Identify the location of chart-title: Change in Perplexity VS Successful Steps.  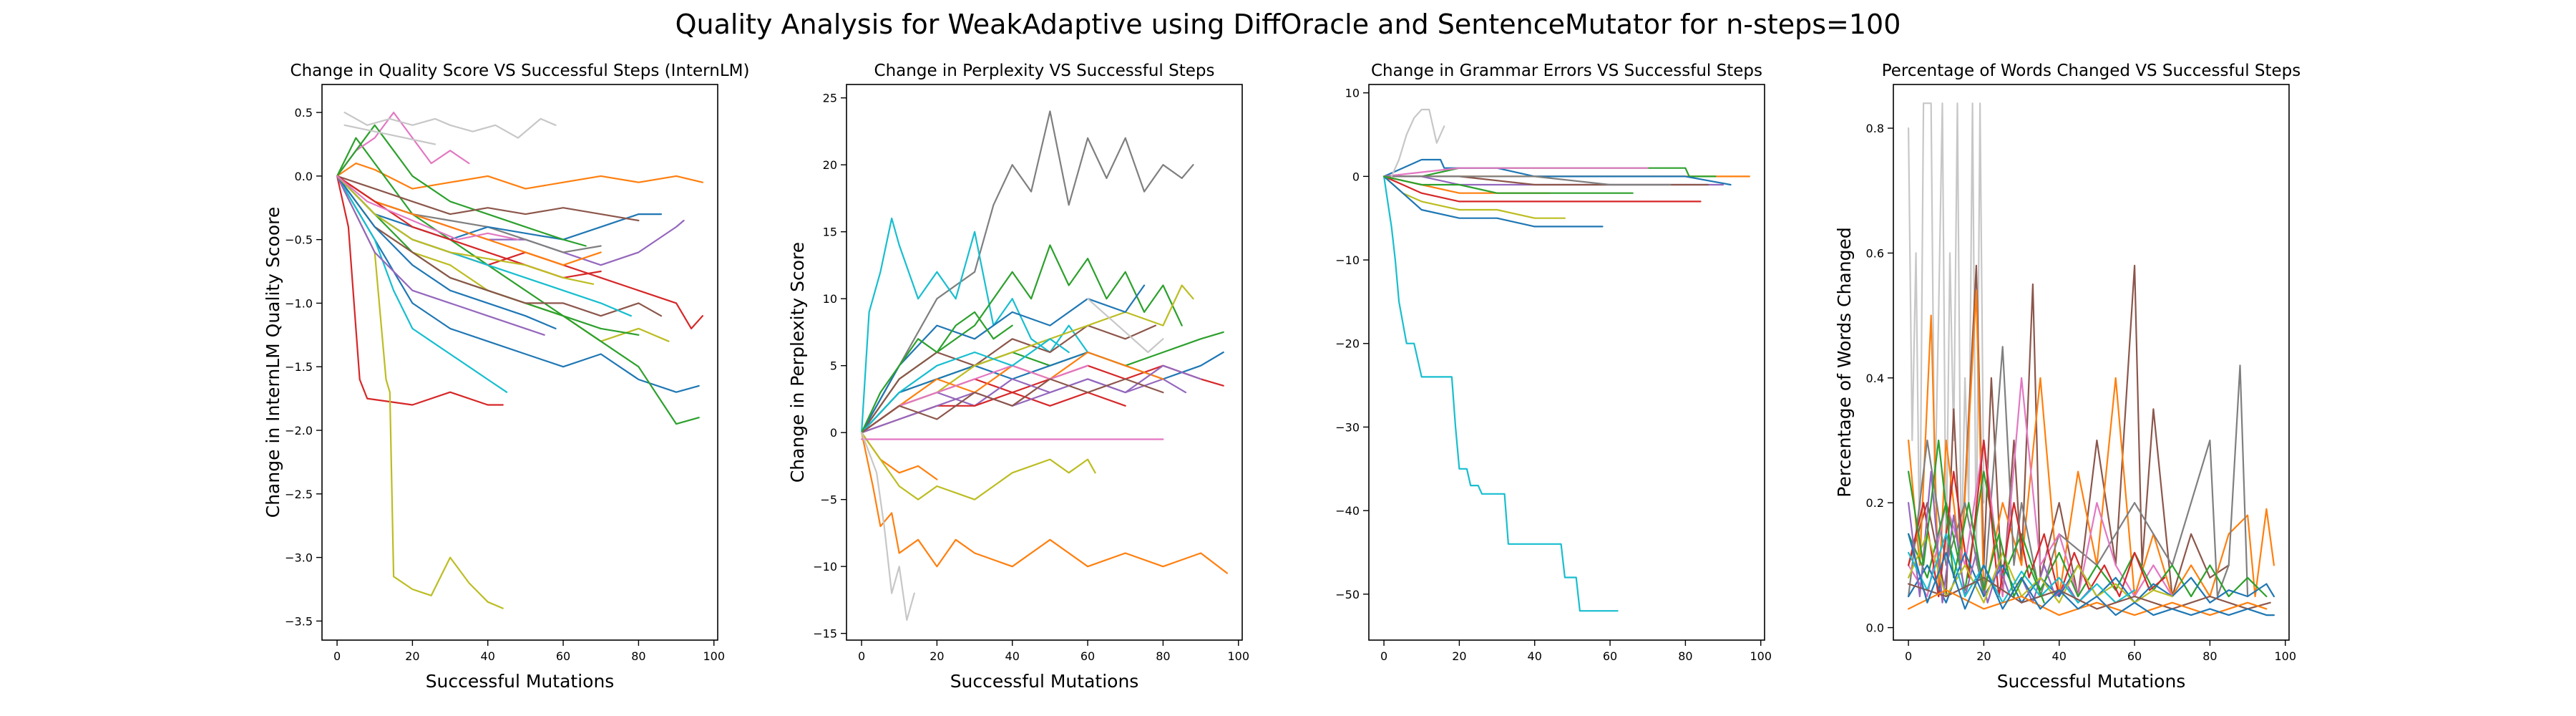
(1044, 71).